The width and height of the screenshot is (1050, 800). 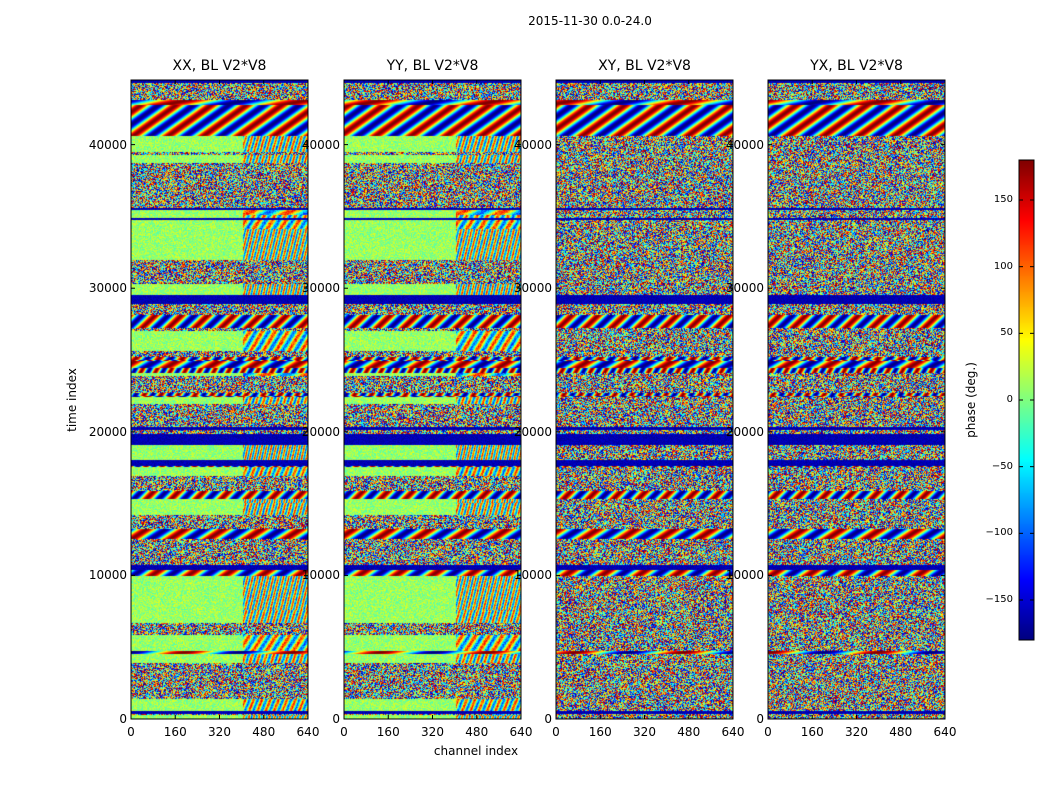 What do you see at coordinates (1002, 466) in the screenshot?
I see `colorbar-tick-label: −50` at bounding box center [1002, 466].